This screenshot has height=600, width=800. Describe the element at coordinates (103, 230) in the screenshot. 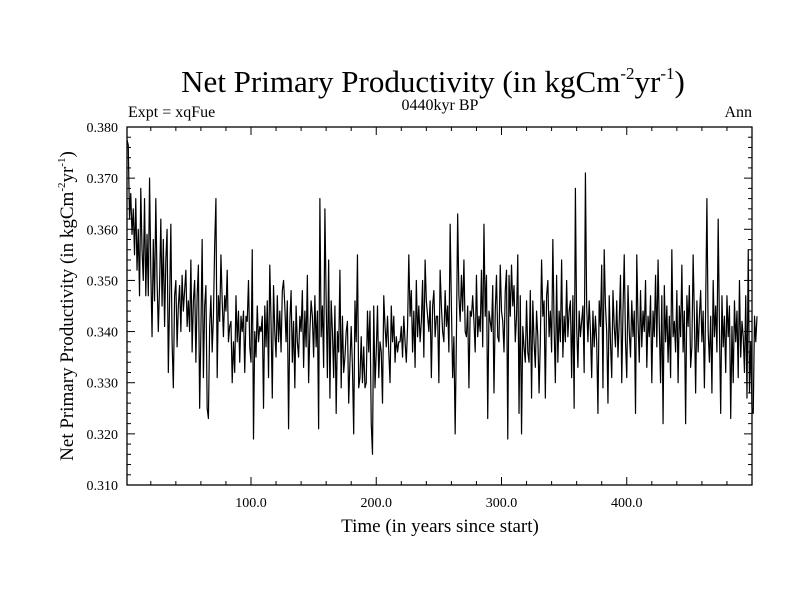

I see `y-tick-label: 0.360` at that location.